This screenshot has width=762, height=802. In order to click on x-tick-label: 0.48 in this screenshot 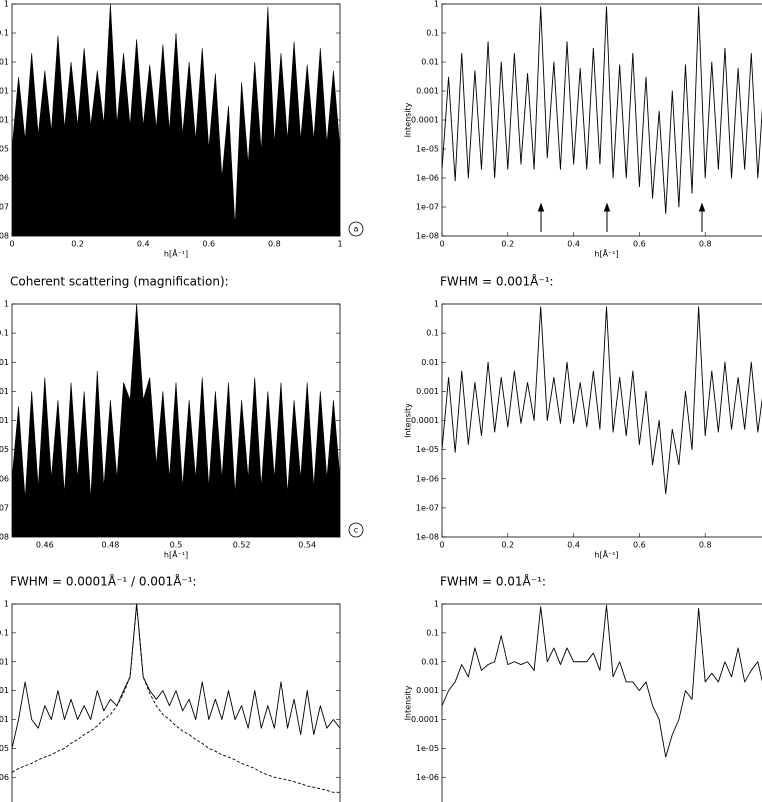, I will do `click(110, 545)`.